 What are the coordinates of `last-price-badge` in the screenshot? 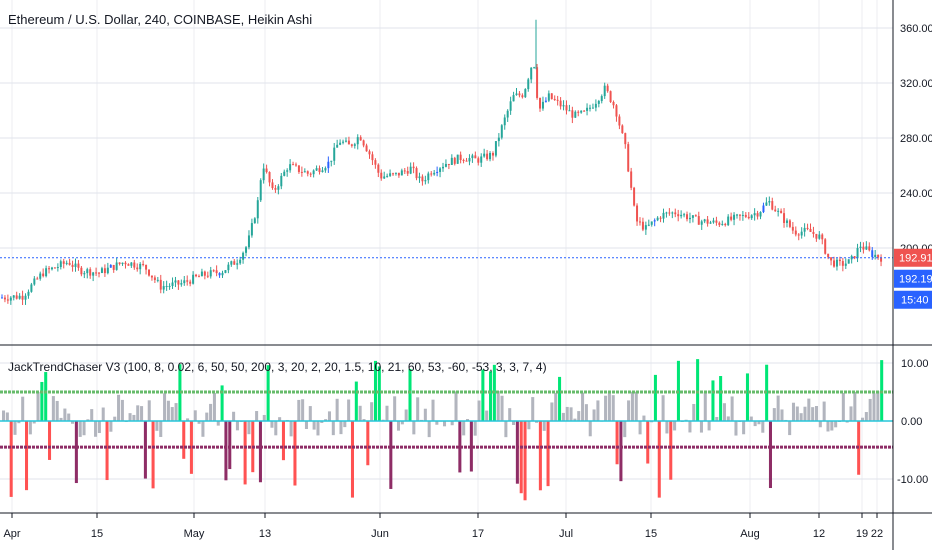 It's located at (913, 257).